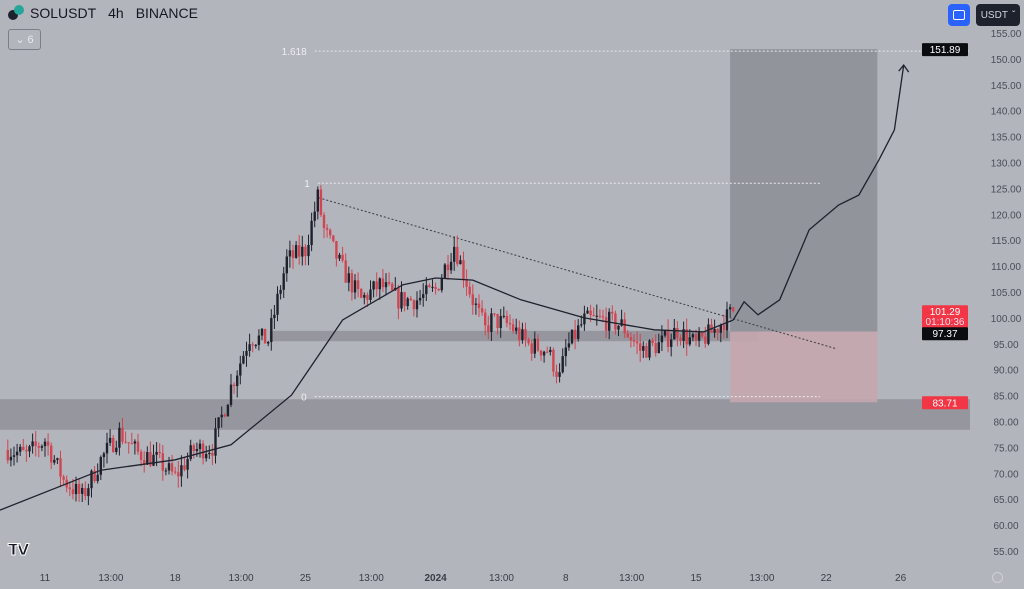  Describe the element at coordinates (304, 398) in the screenshot. I see `fib-level-label: 0` at that location.